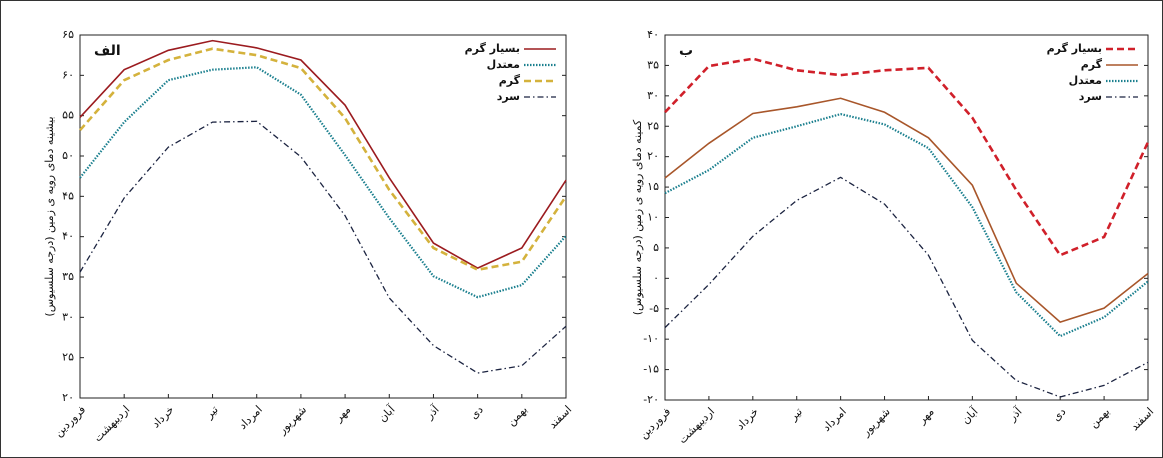 This screenshot has height=458, width=1163. Describe the element at coordinates (49, 216) in the screenshot. I see `y-axis-label: بیشینه دمای رویه ی زمین (درجه سلسیوس)` at that location.